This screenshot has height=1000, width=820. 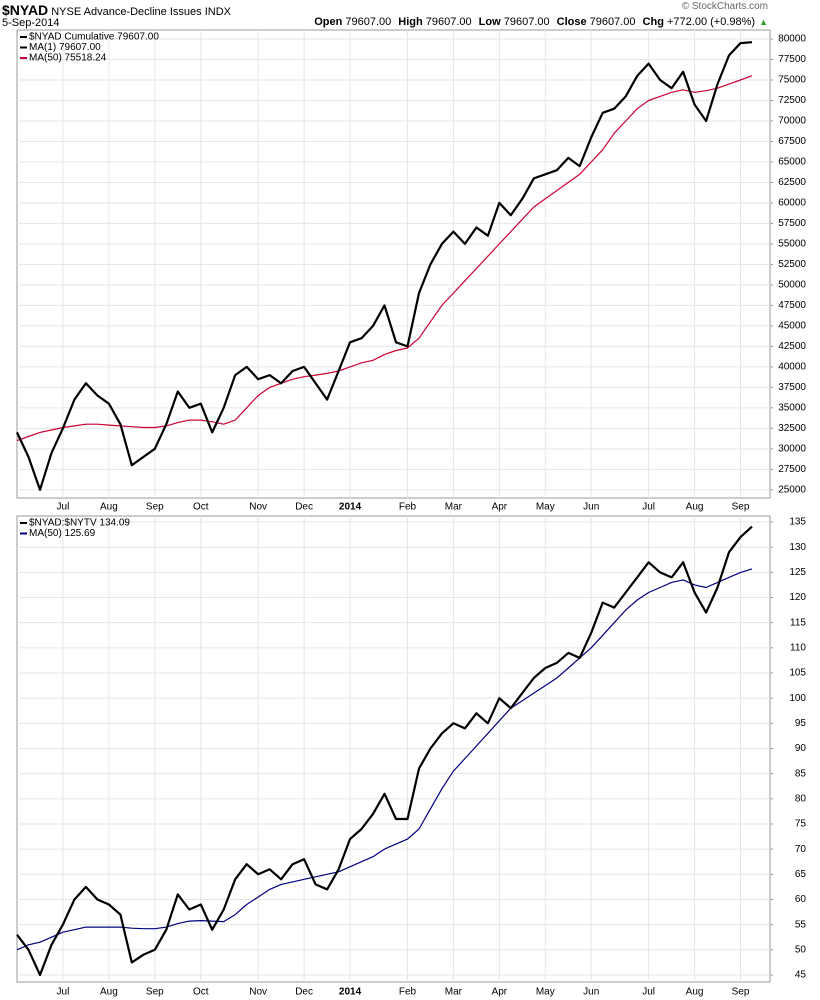 What do you see at coordinates (792, 121) in the screenshot?
I see `y-tick-label: 70000` at bounding box center [792, 121].